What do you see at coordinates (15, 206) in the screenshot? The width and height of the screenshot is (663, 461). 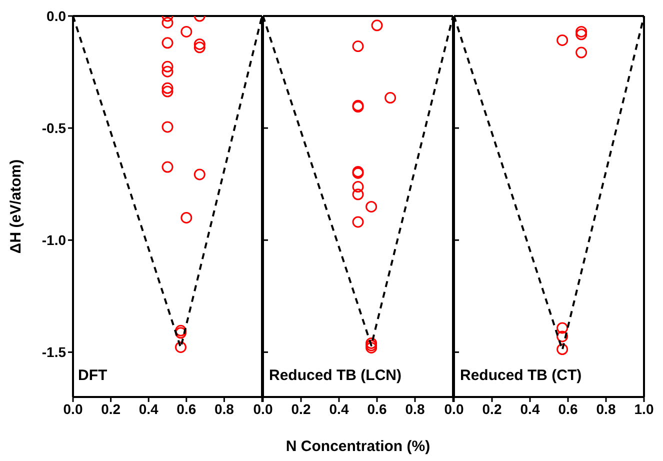 I see `y-axis-title: ΔH (eV/atom)` at bounding box center [15, 206].